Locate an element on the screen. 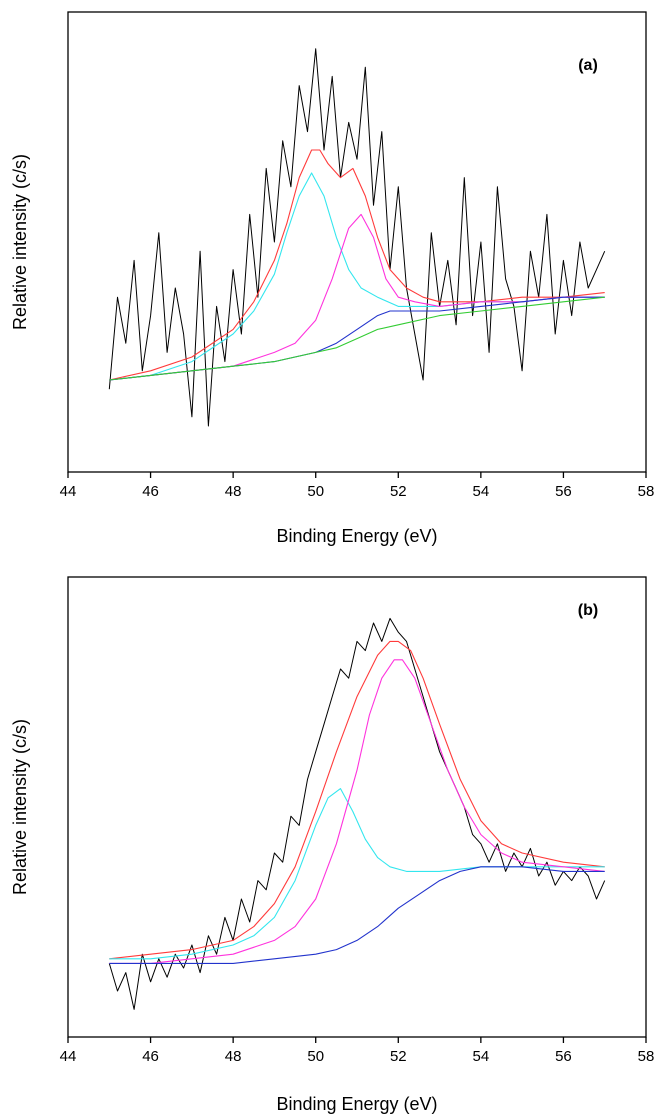 This screenshot has width=656, height=1117. x-axis-title-b: Binding Energy (eV) is located at coordinates (356, 1104).